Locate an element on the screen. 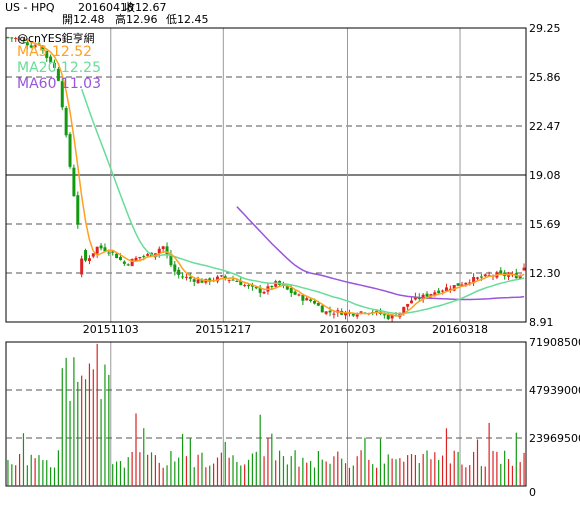  symbol-label: US - HPQ is located at coordinates (30, 7).